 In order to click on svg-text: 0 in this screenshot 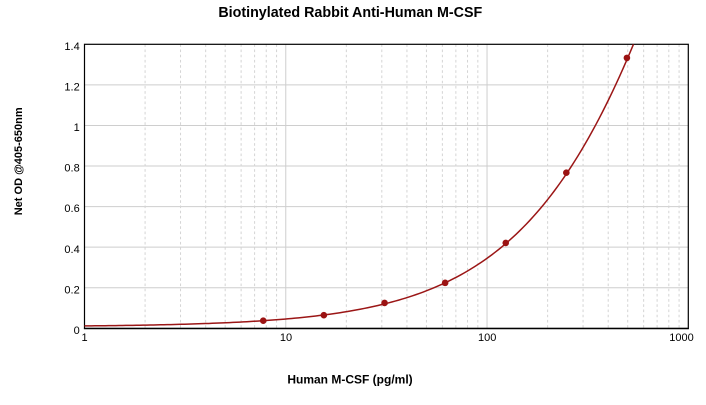, I will do `click(77, 331)`.